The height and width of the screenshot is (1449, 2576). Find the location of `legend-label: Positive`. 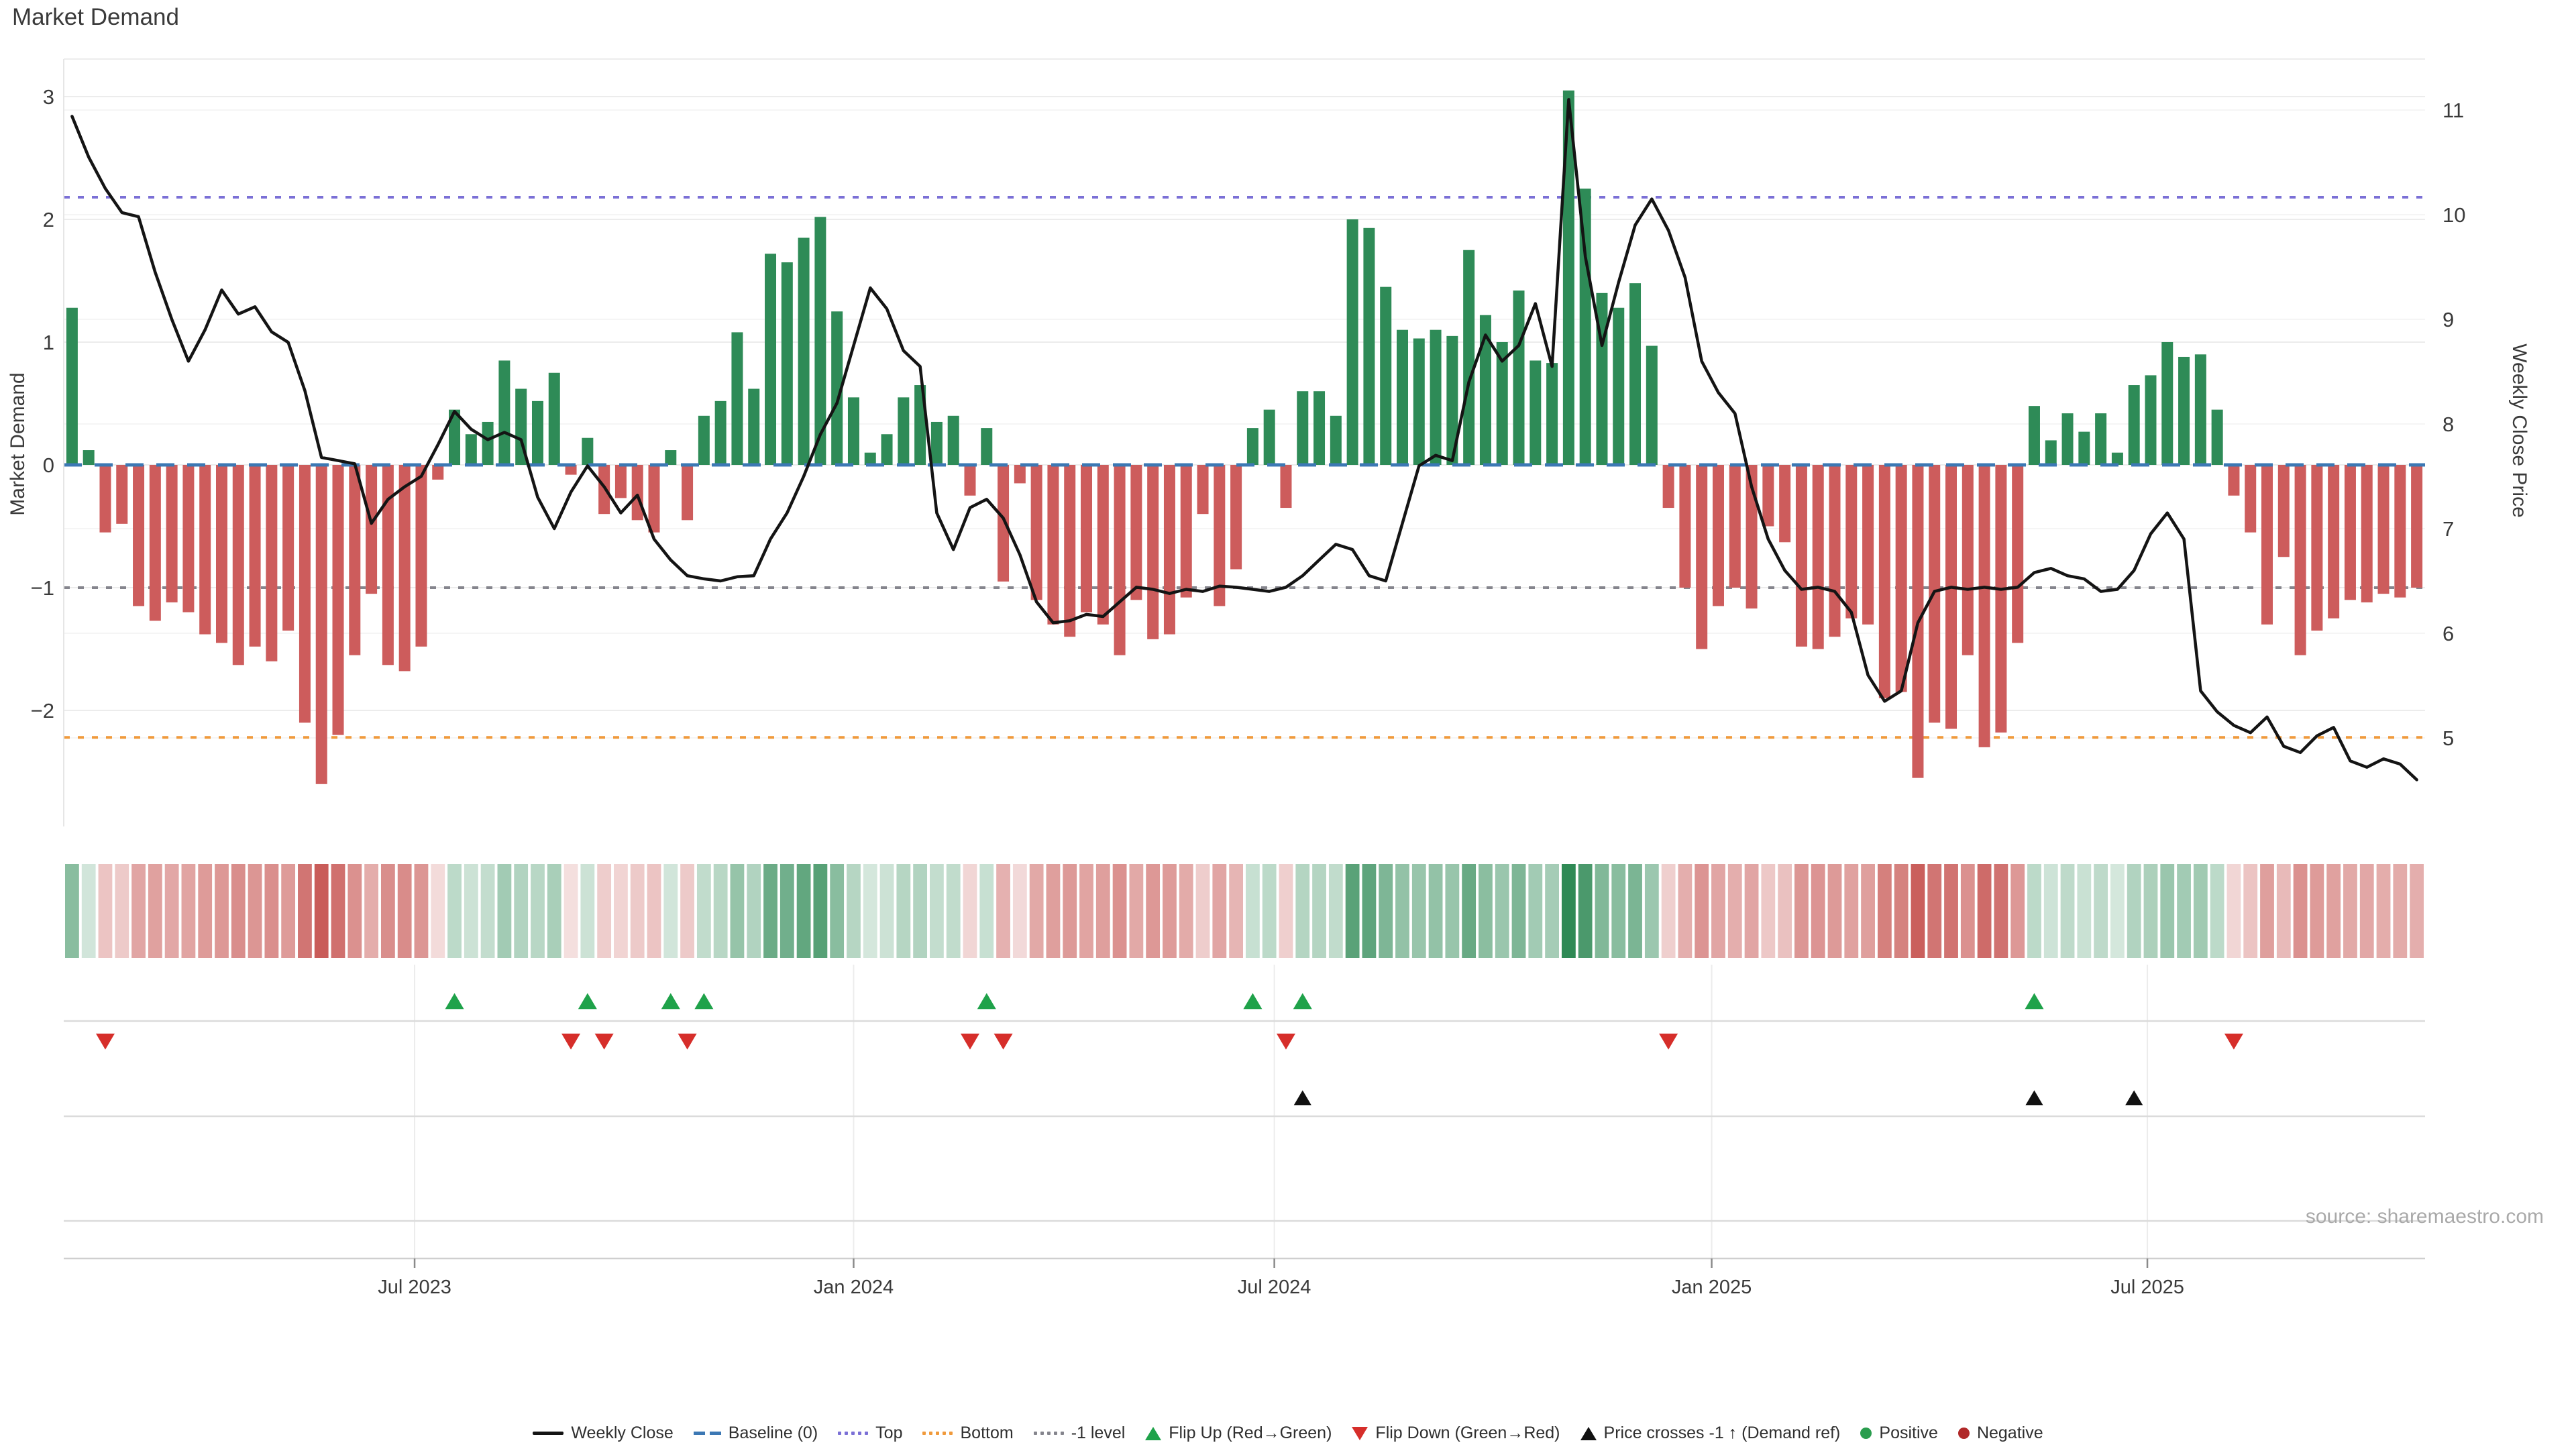

legend-label: Positive is located at coordinates (1908, 1433).